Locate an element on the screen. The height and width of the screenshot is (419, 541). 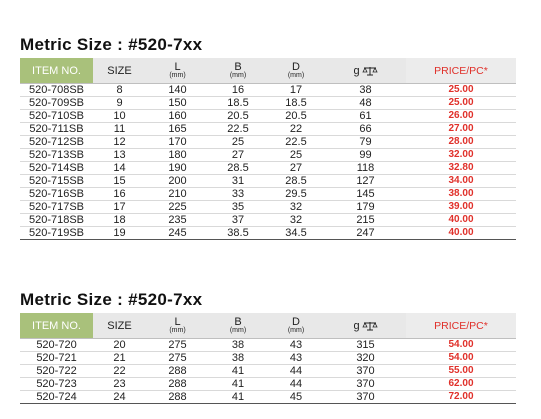
cell-b: 16 is located at coordinates (238, 90).